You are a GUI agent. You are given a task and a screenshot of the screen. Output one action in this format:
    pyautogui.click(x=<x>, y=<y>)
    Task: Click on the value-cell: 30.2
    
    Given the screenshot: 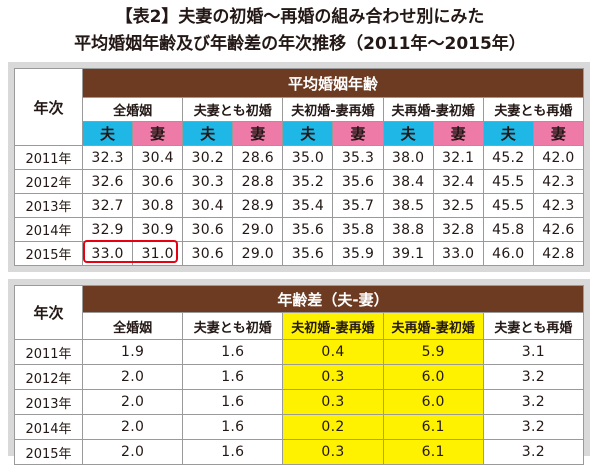 What is the action you would take?
    pyautogui.click(x=208, y=157)
    